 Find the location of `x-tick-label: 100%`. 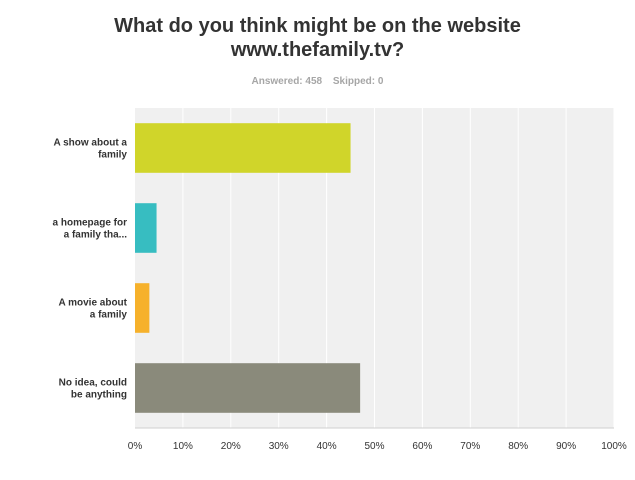

x-tick-label: 100% is located at coordinates (614, 446).